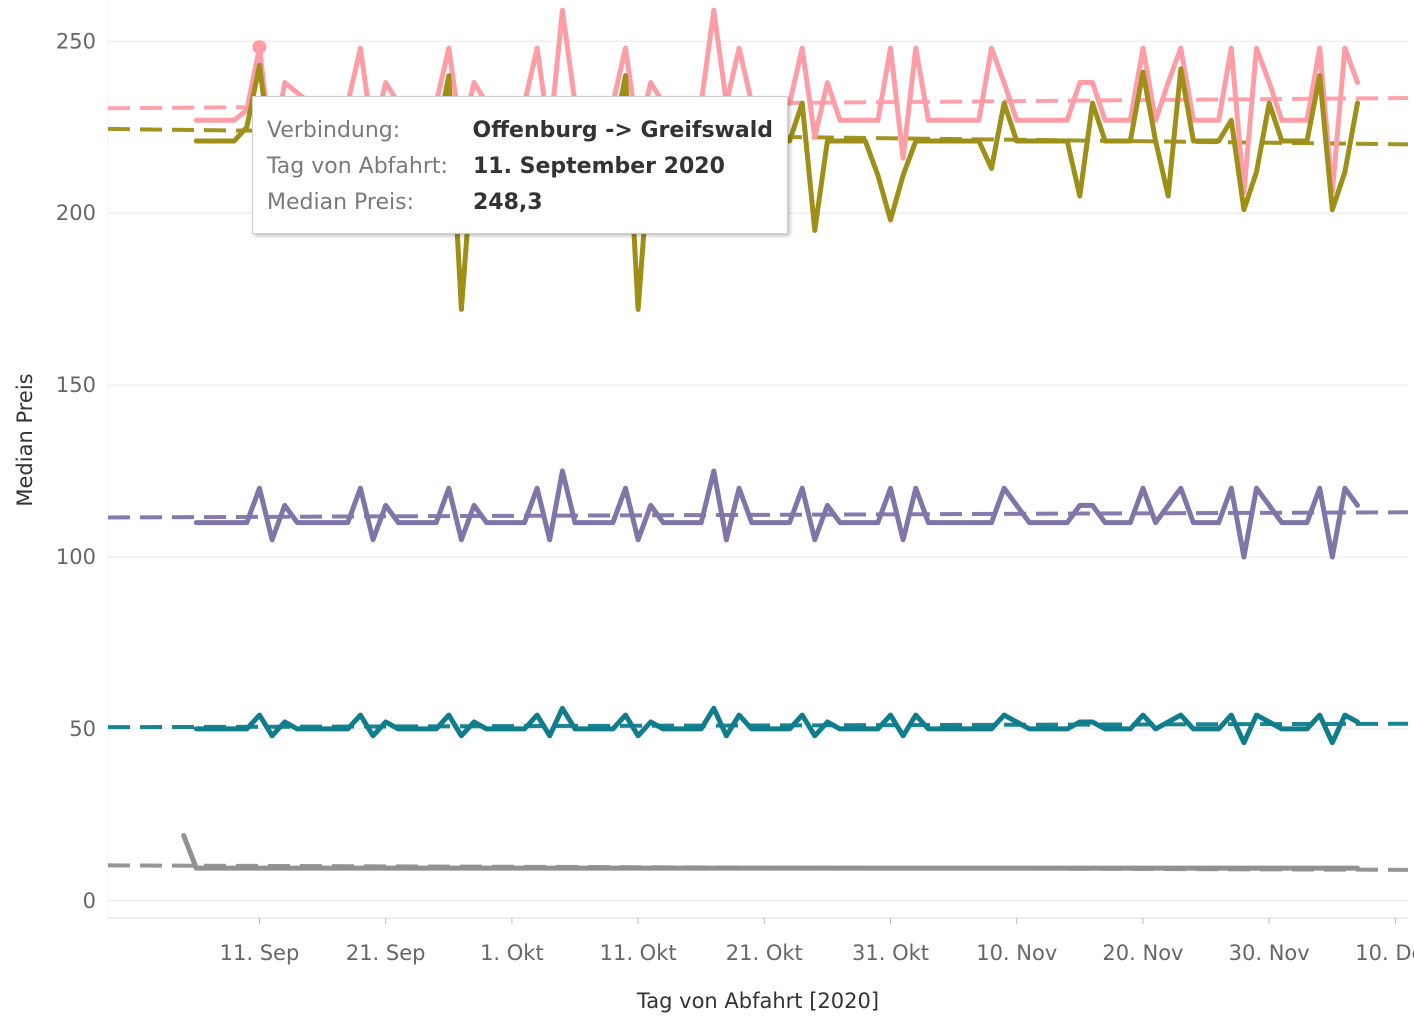 This screenshot has width=1414, height=1026. What do you see at coordinates (260, 953) in the screenshot?
I see `x-tick-label: 11. Sep` at bounding box center [260, 953].